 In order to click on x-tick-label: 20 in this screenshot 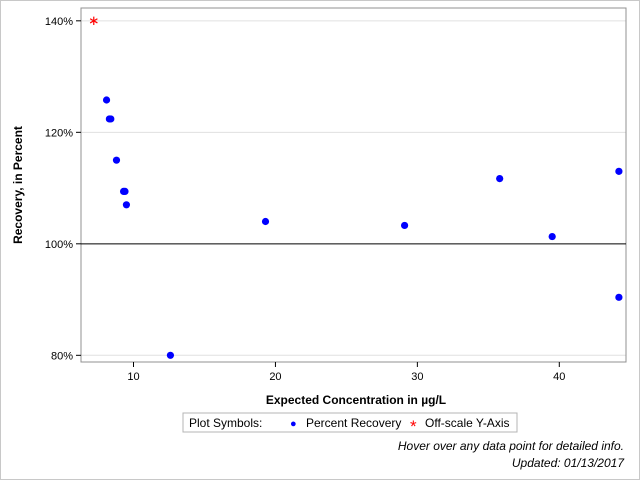, I will do `click(275, 377)`.